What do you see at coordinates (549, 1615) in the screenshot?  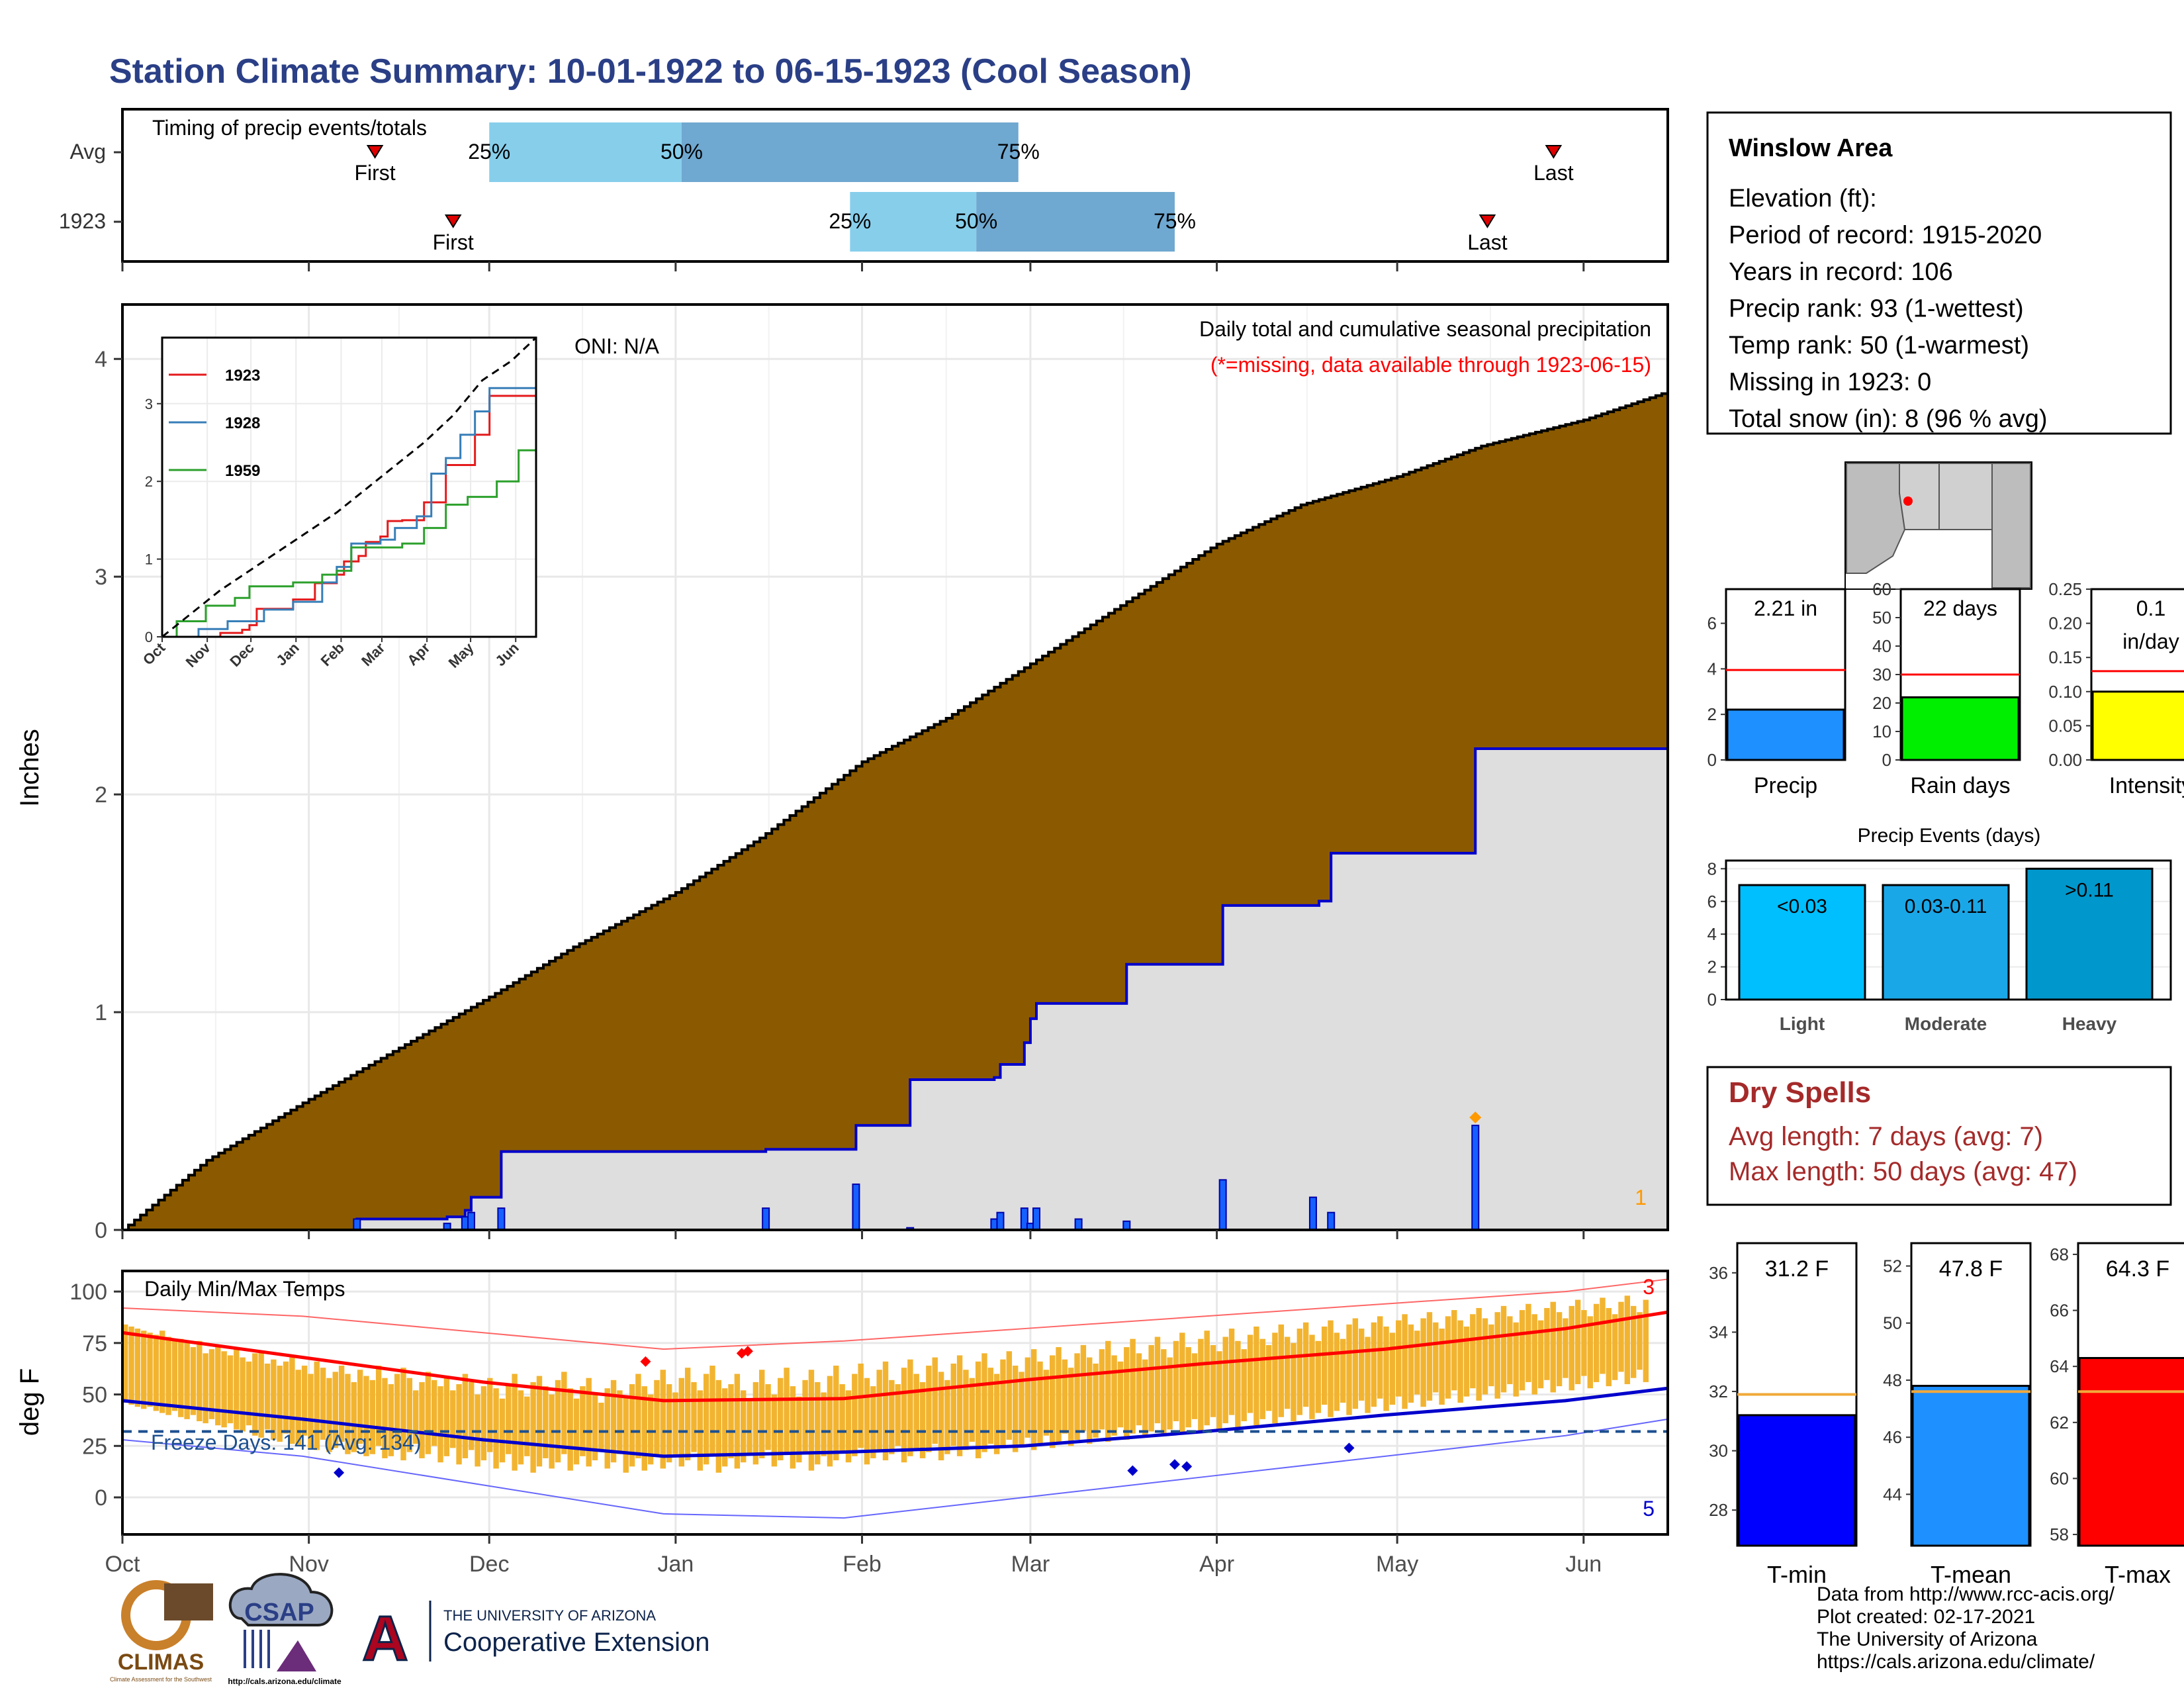 I see `ua-small-text: THE UNIVERSITY OF ARIZONA` at bounding box center [549, 1615].